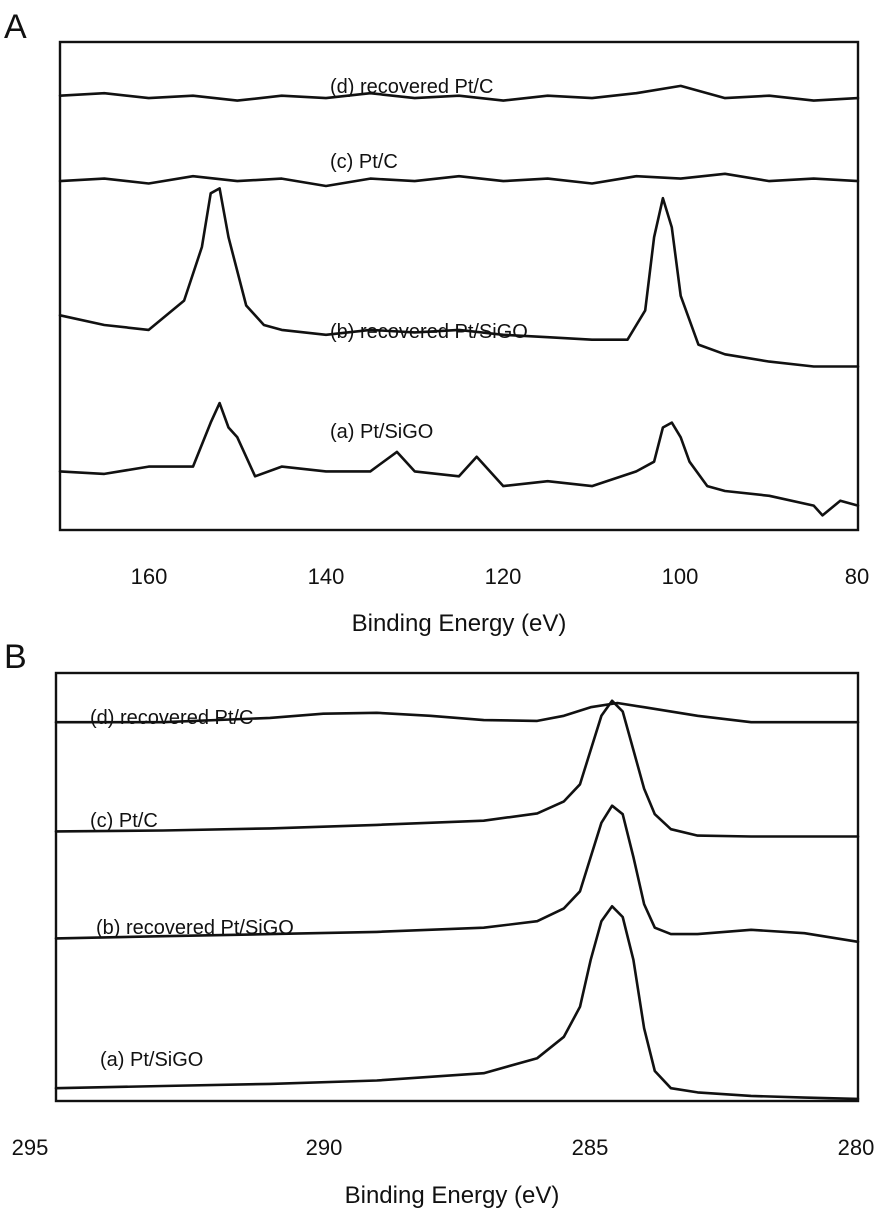 The image size is (888, 1215). What do you see at coordinates (857, 576) in the screenshot?
I see `panel-a-xtick-label: 80` at bounding box center [857, 576].